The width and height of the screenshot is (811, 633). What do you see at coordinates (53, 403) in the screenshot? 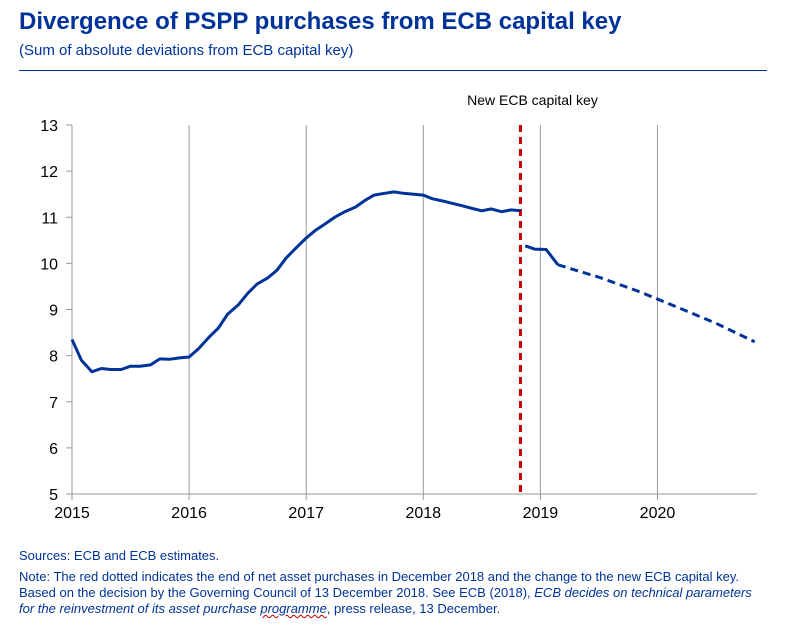
I see `y-tick-label-7: 7` at bounding box center [53, 403].